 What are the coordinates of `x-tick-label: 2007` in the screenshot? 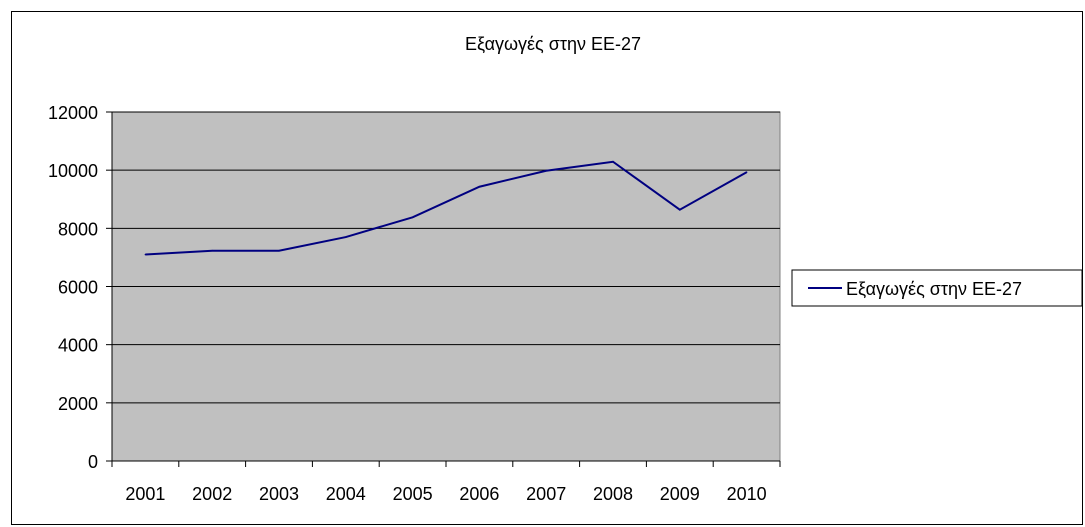 It's located at (546, 494).